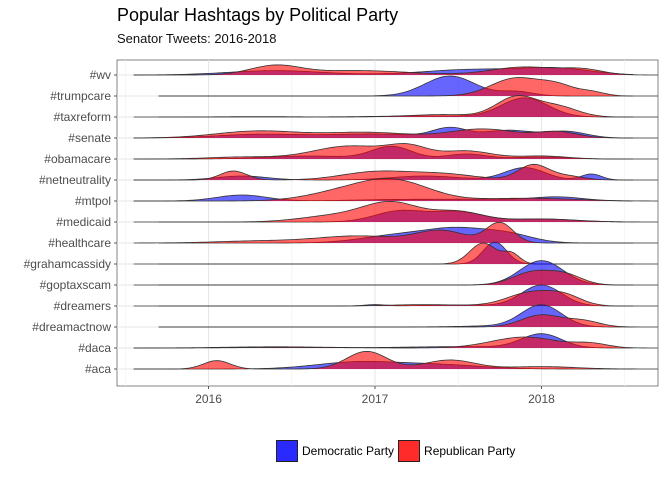 The image size is (672, 480). What do you see at coordinates (197, 38) in the screenshot?
I see `chart-subtitle: Senator Tweets: 2016-2018` at bounding box center [197, 38].